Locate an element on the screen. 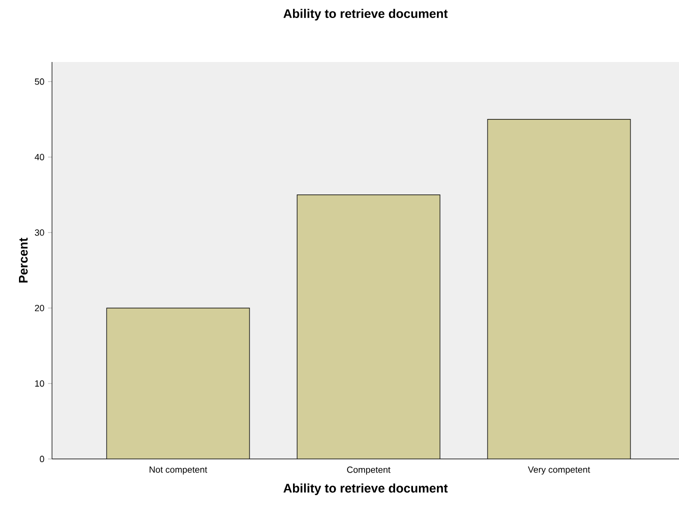 Image resolution: width=679 pixels, height=514 pixels. y-tick-label: 10 is located at coordinates (39, 383).